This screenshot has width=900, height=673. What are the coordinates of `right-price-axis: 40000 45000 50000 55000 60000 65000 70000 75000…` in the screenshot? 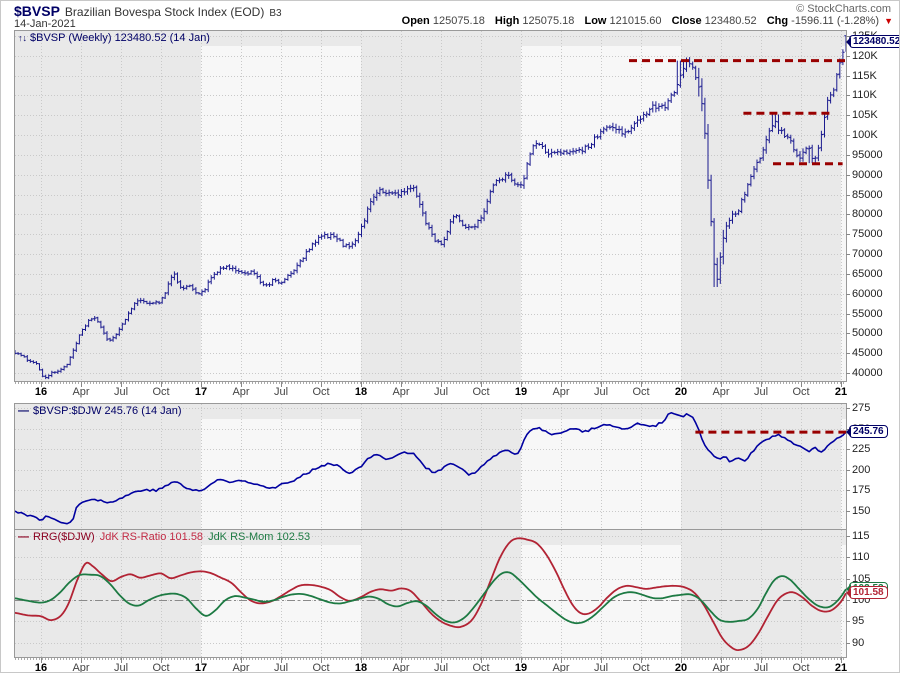 It's located at (872, 336).